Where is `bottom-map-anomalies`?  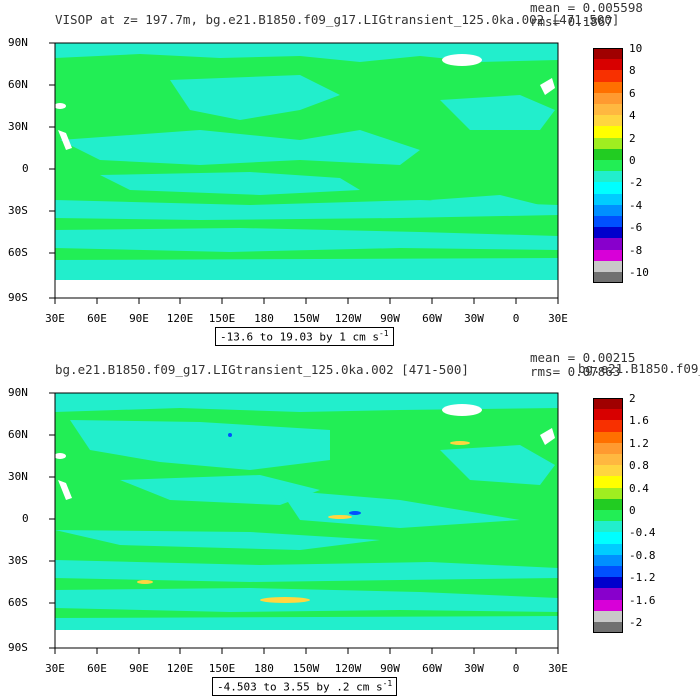
bottom-map-anomalies is located at coordinates (303, 518).